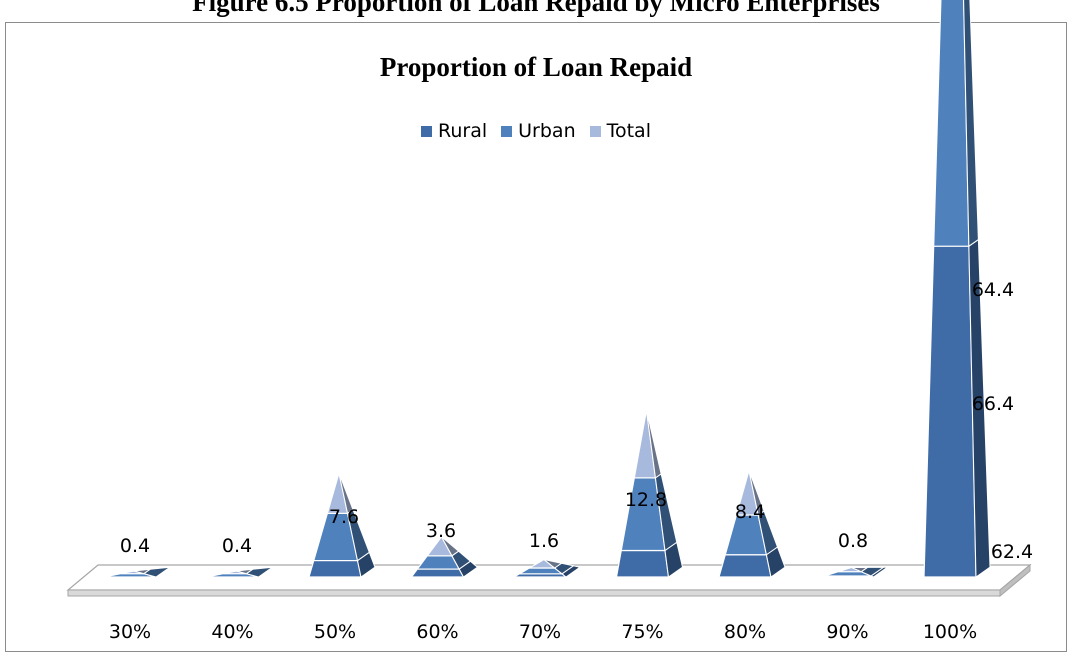  I want to click on data-label: 12.8, so click(646, 500).